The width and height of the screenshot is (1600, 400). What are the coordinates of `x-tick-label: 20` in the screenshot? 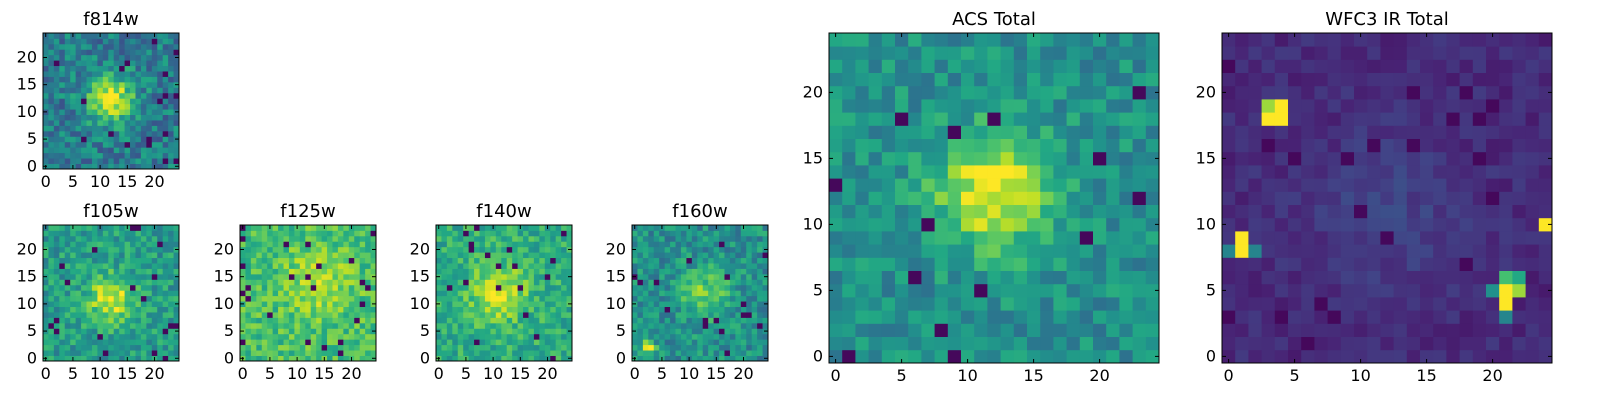 It's located at (1492, 375).